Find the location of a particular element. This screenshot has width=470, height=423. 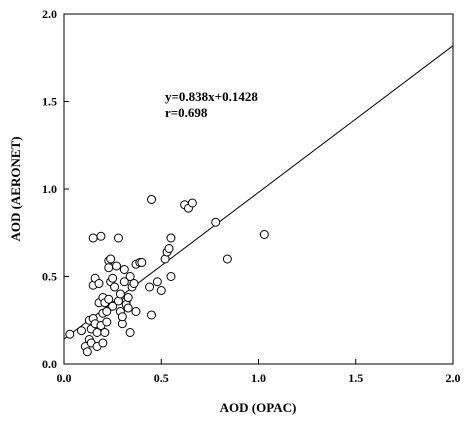

correlation-label: r=0.698 is located at coordinates (186, 112).